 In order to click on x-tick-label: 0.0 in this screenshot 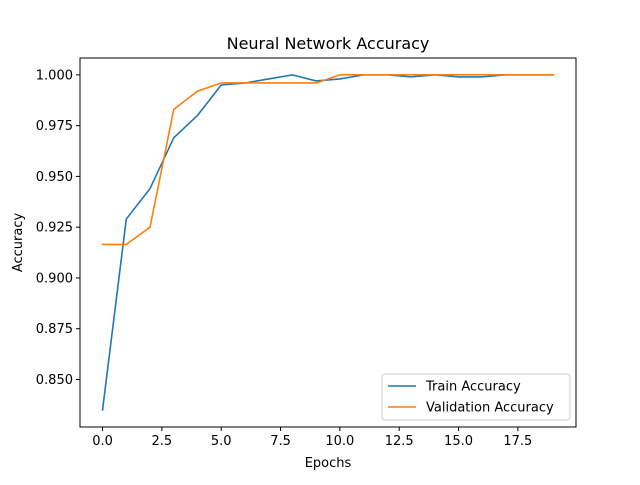, I will do `click(102, 441)`.